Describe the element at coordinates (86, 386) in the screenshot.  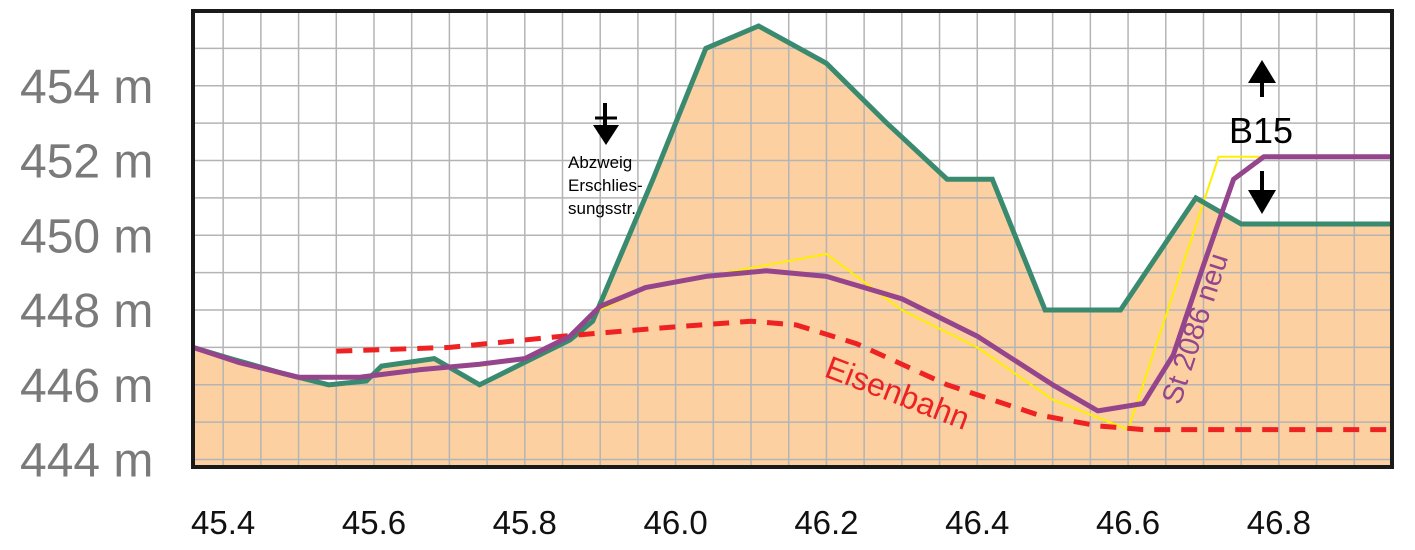
I see `y-tick-label: 446 m` at that location.